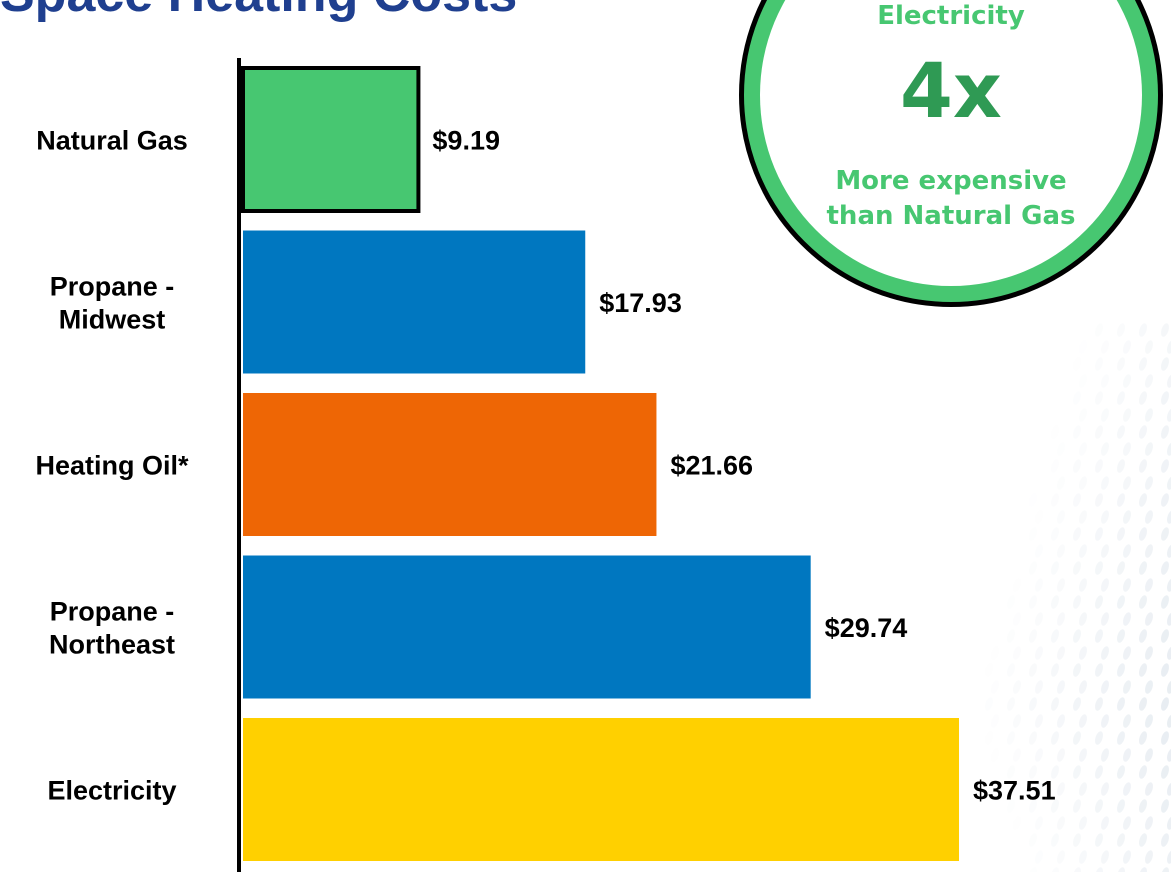 The image size is (1171, 872). Describe the element at coordinates (112, 612) in the screenshot. I see `category-label-line: Propane -` at that location.